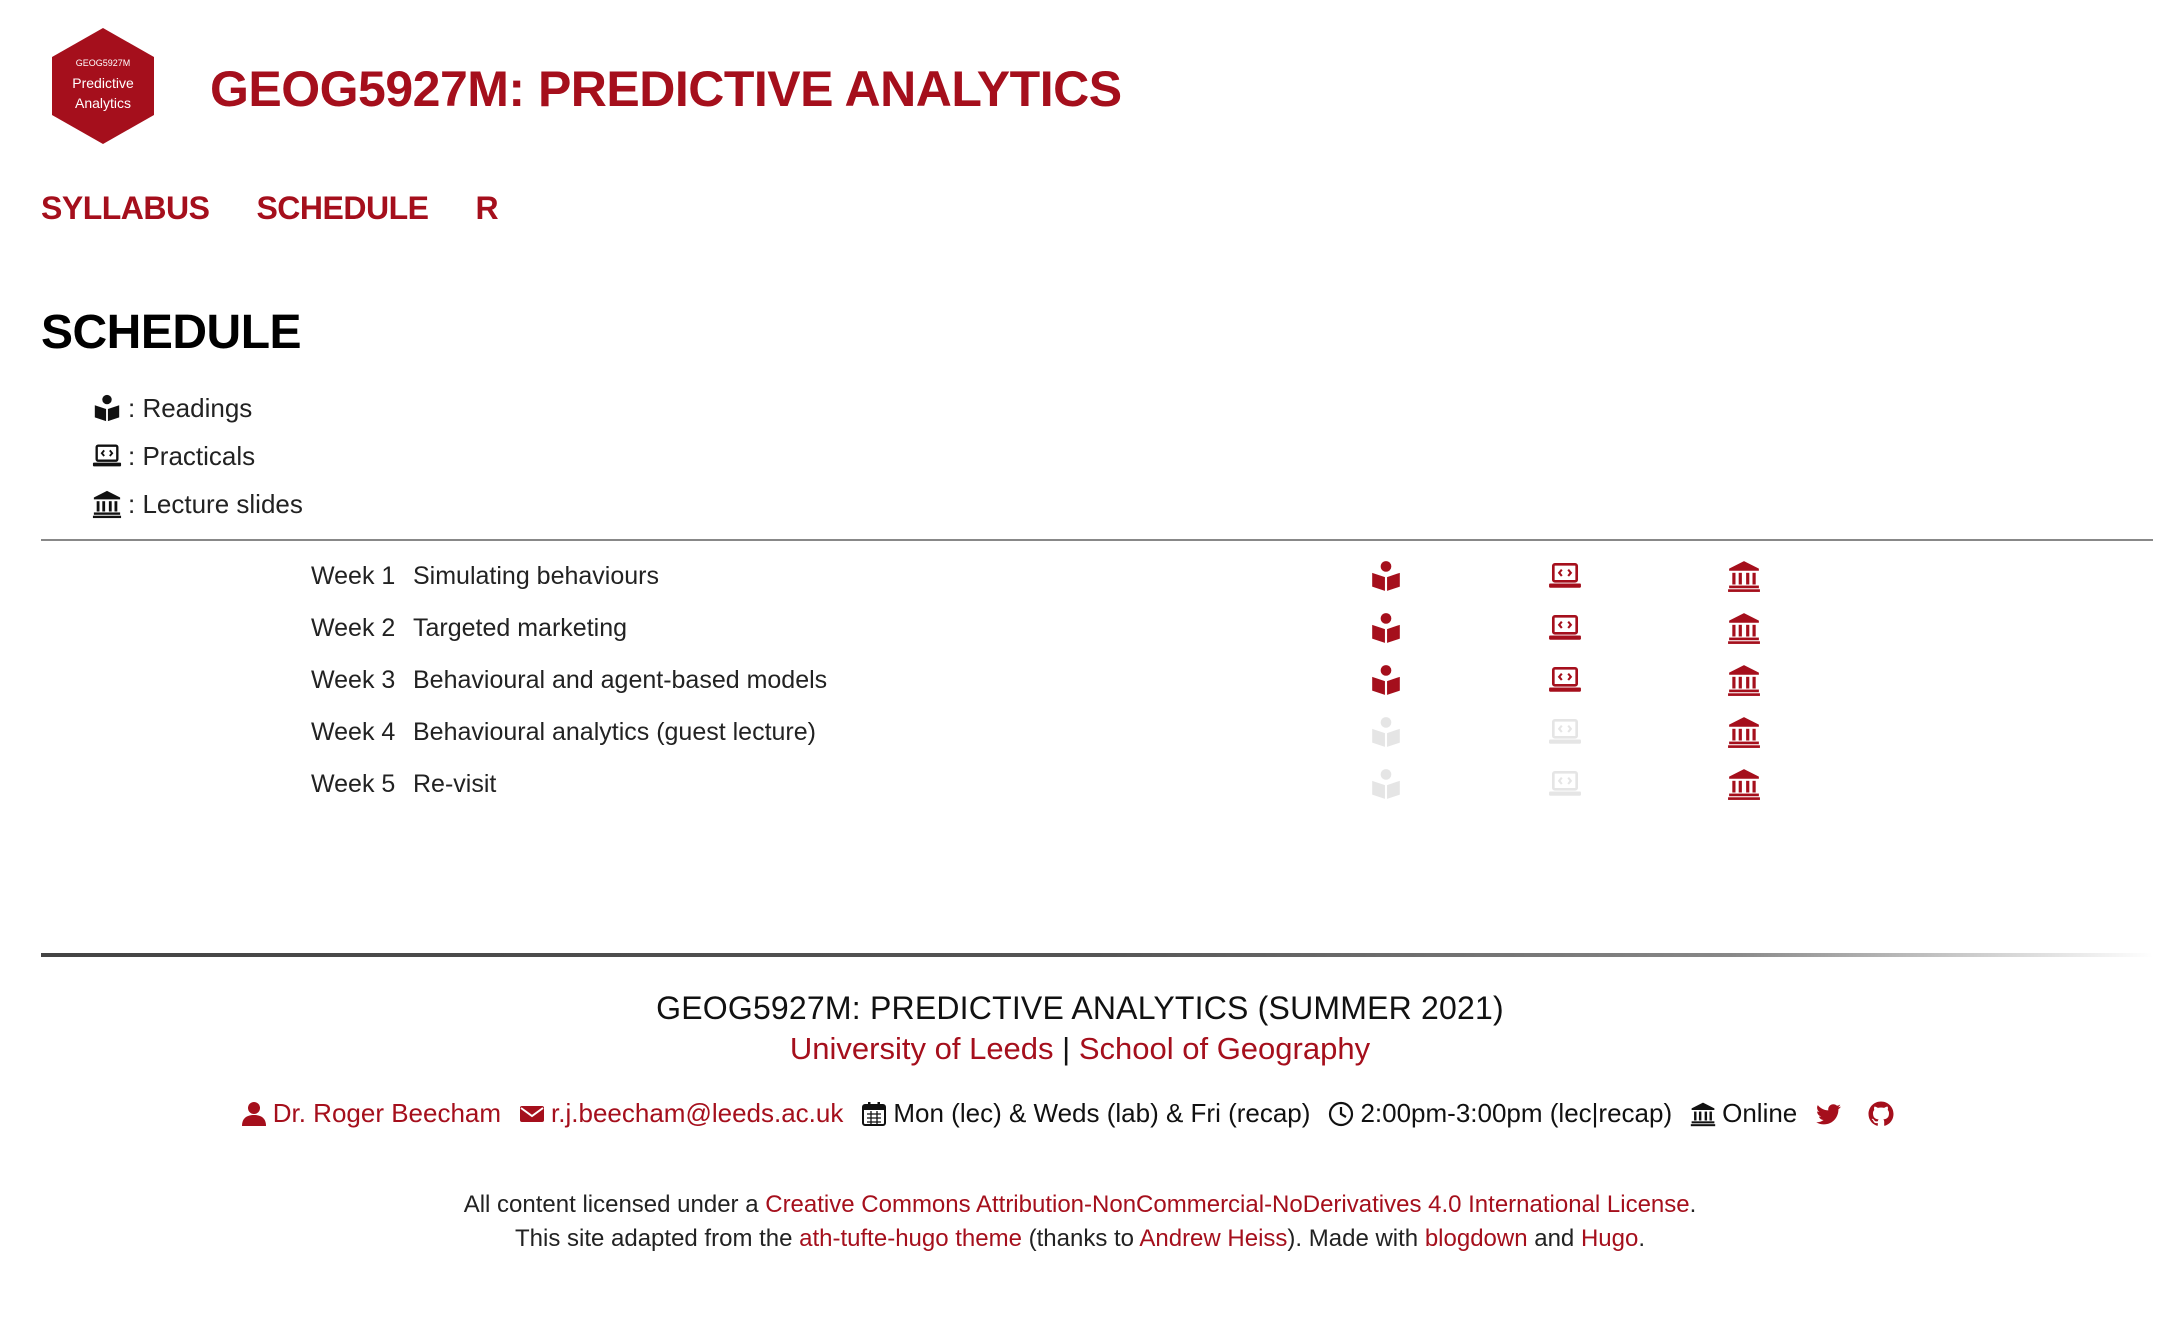 The height and width of the screenshot is (1338, 2160). Describe the element at coordinates (620, 680) in the screenshot. I see `week-topic: Behavioural and agent-based models` at that location.